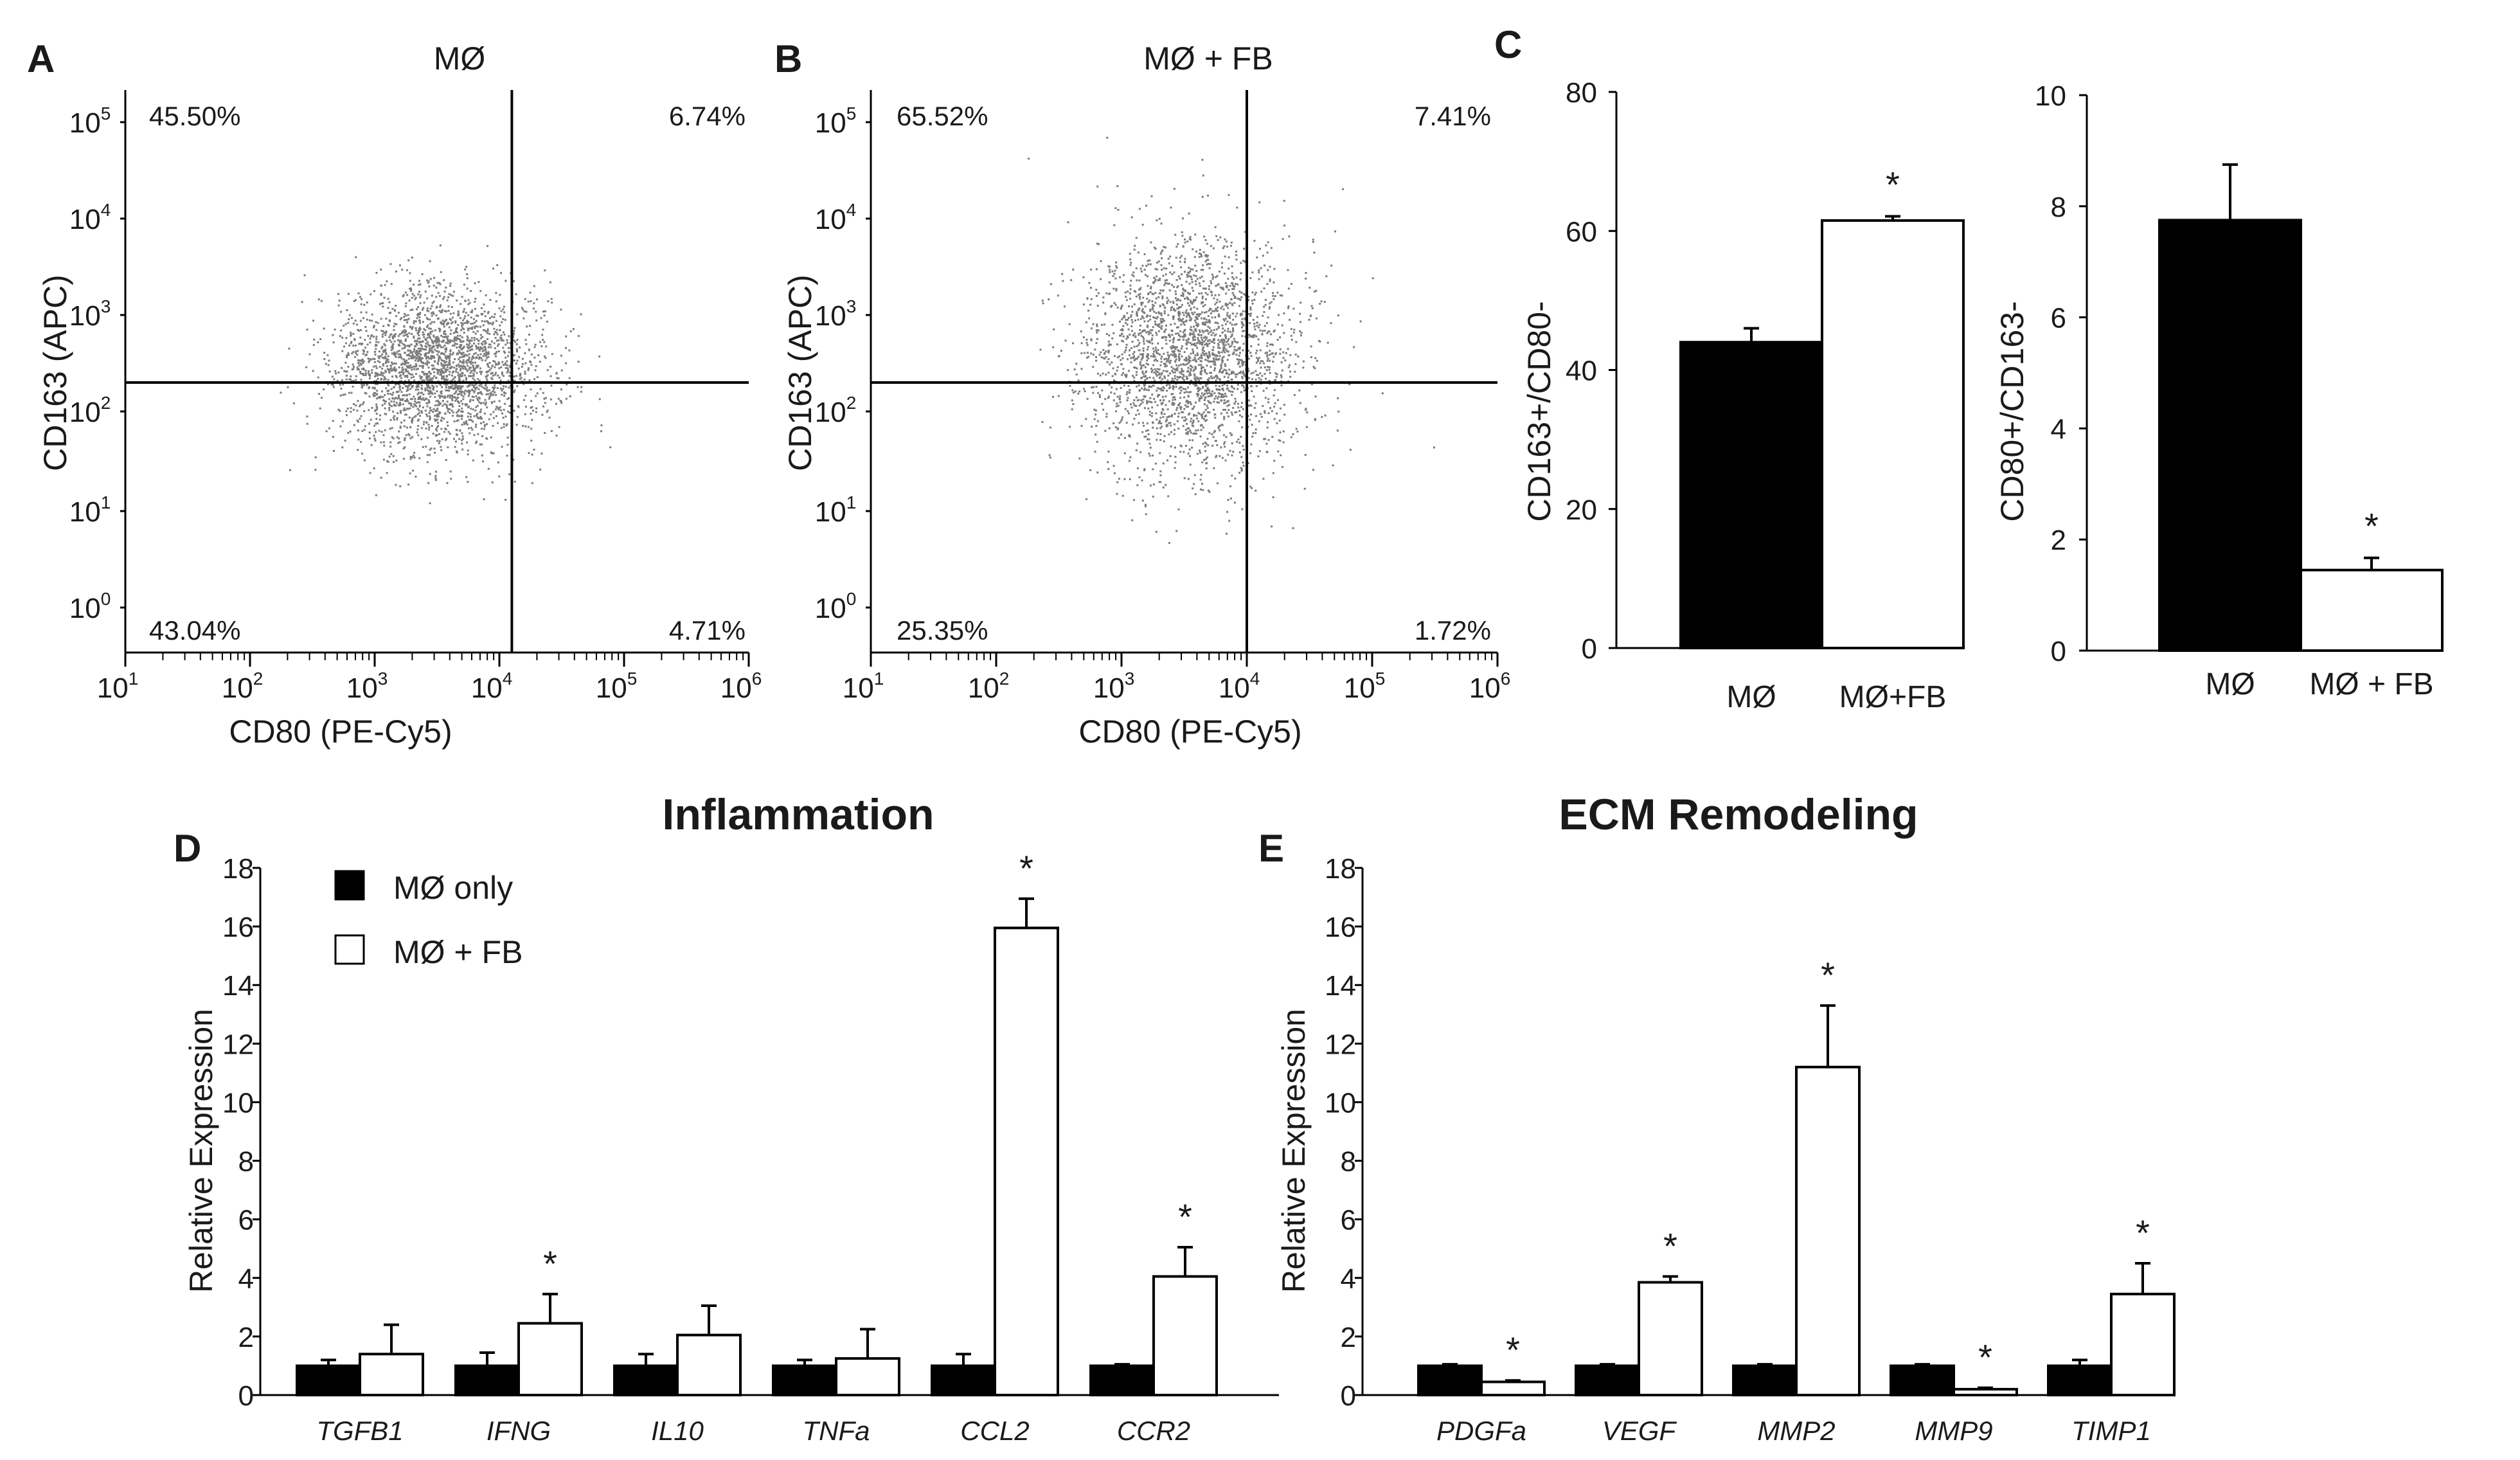 The image size is (2520, 1460). What do you see at coordinates (1340, 1103) in the screenshot?
I see `bar-y-tick-label: 10` at bounding box center [1340, 1103].